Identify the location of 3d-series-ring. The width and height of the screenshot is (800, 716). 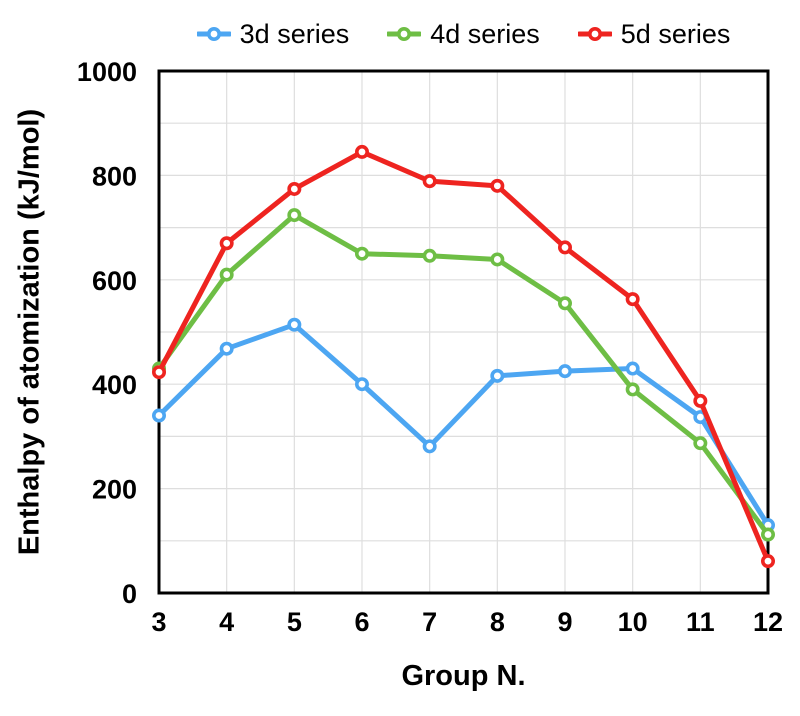
(213, 34).